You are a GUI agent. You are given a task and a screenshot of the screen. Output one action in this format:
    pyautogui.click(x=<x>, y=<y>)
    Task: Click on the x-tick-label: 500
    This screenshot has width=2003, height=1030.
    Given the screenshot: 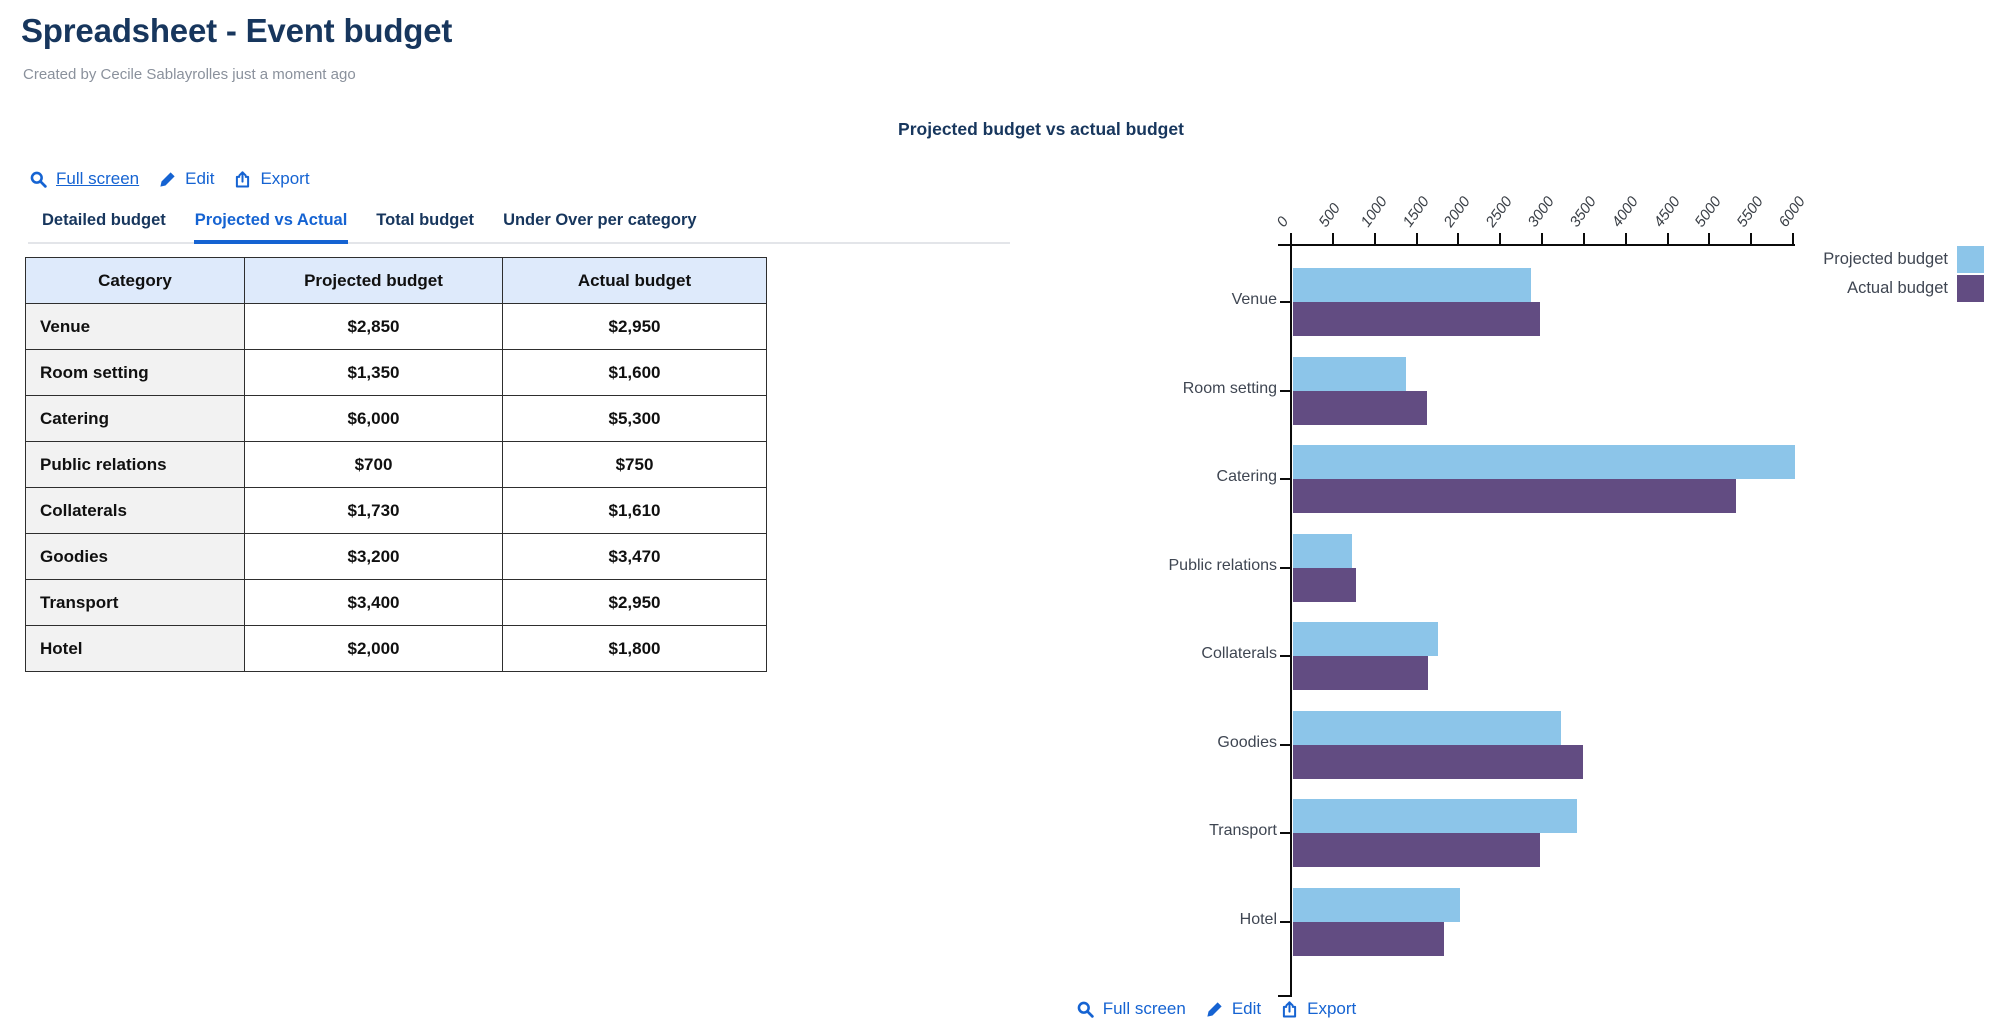 What is the action you would take?
    pyautogui.click(x=1329, y=215)
    